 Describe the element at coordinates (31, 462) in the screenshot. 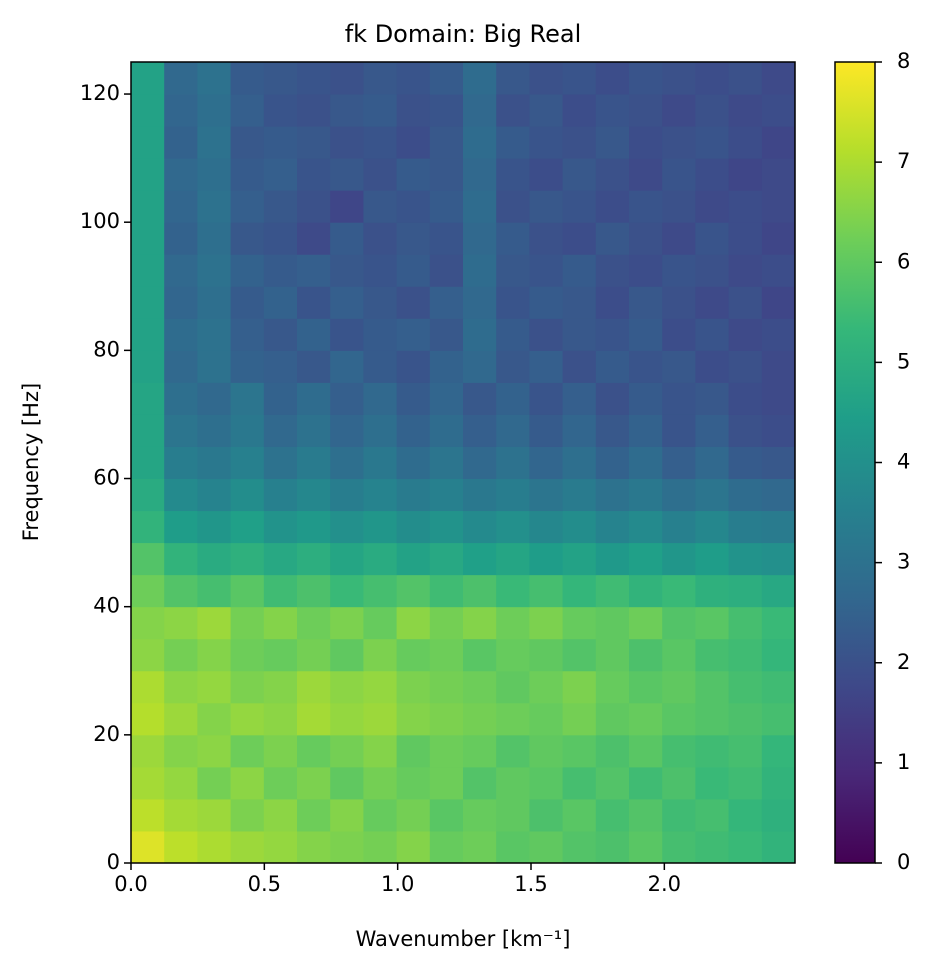

I see `y-axis-label: Frequency [Hz]` at that location.